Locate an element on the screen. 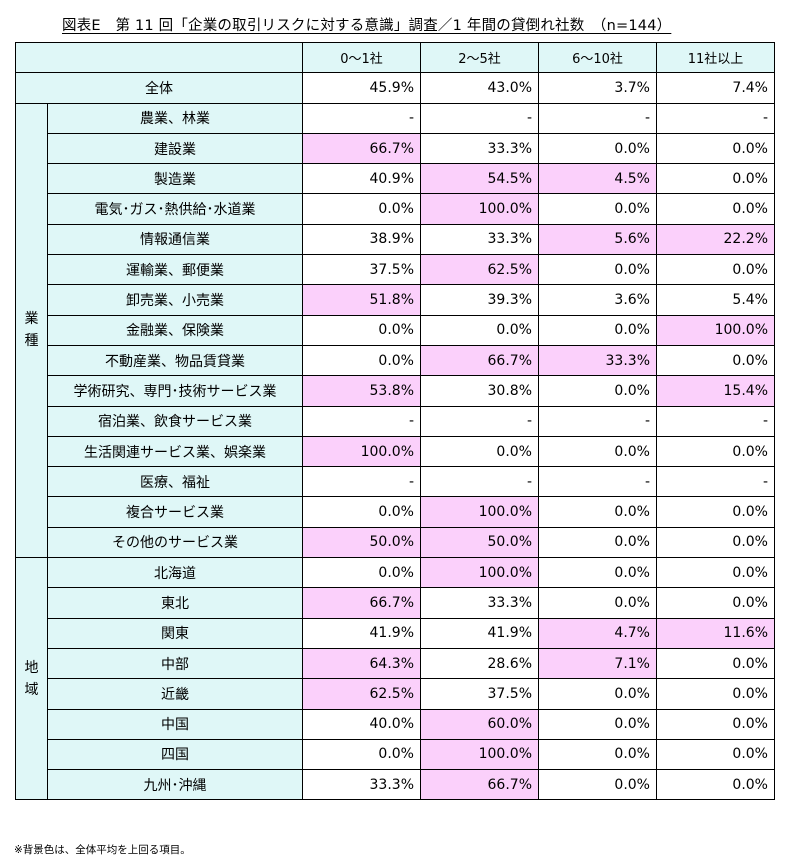 The image size is (805, 865). value-cell: 39.3% is located at coordinates (479, 300).